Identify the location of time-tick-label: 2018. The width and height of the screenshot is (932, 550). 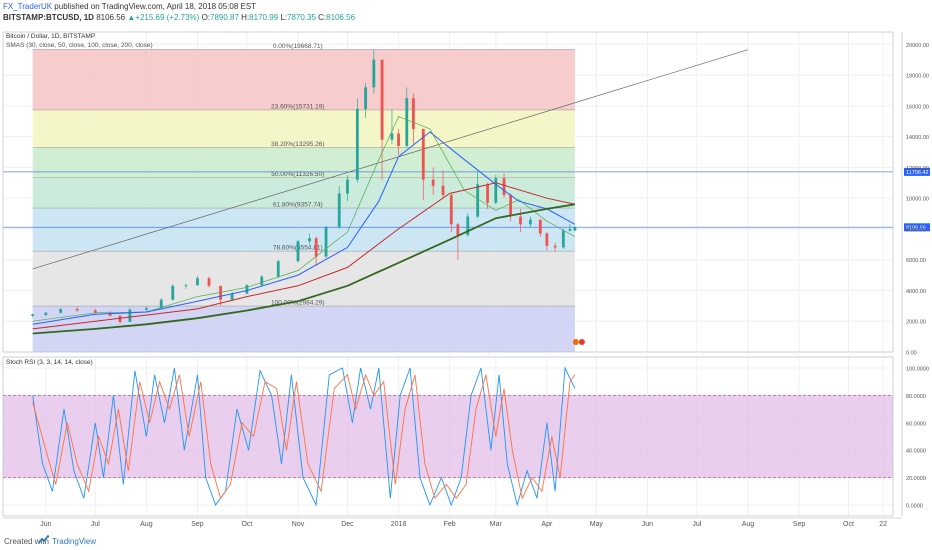
(399, 524).